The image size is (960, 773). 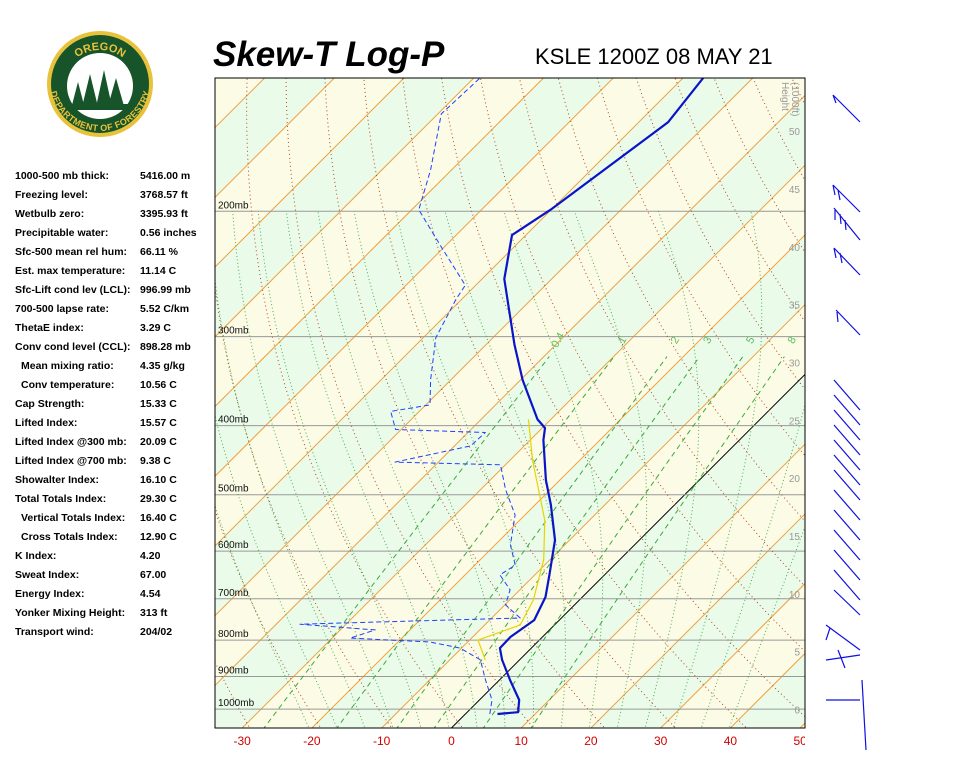 I want to click on height-tick-label: 35, so click(x=795, y=306).